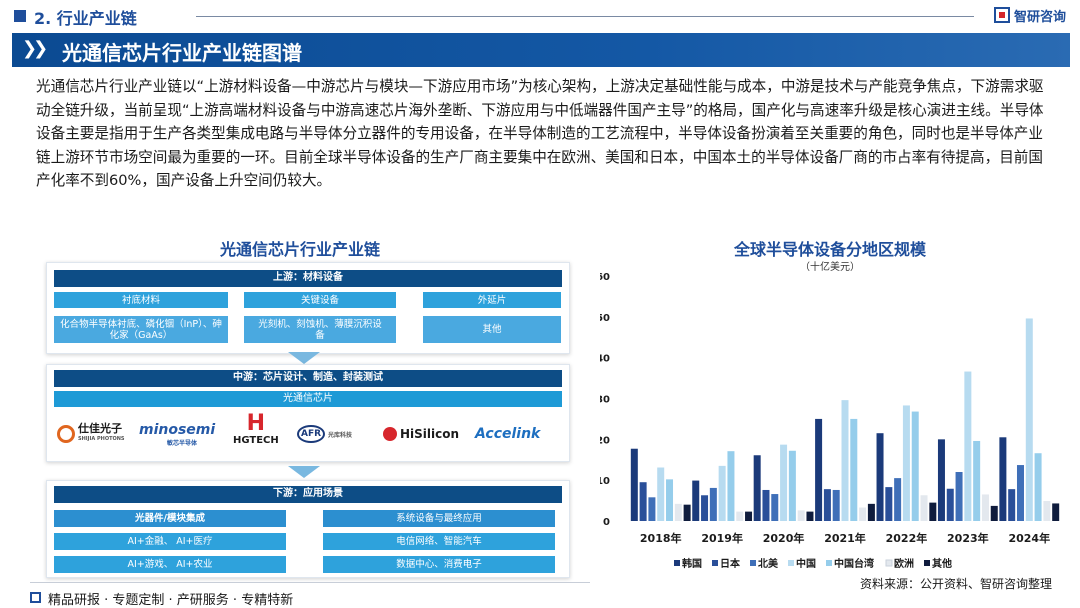 The height and width of the screenshot is (608, 1080). I want to click on x-tick-label: 2022年, so click(907, 538).